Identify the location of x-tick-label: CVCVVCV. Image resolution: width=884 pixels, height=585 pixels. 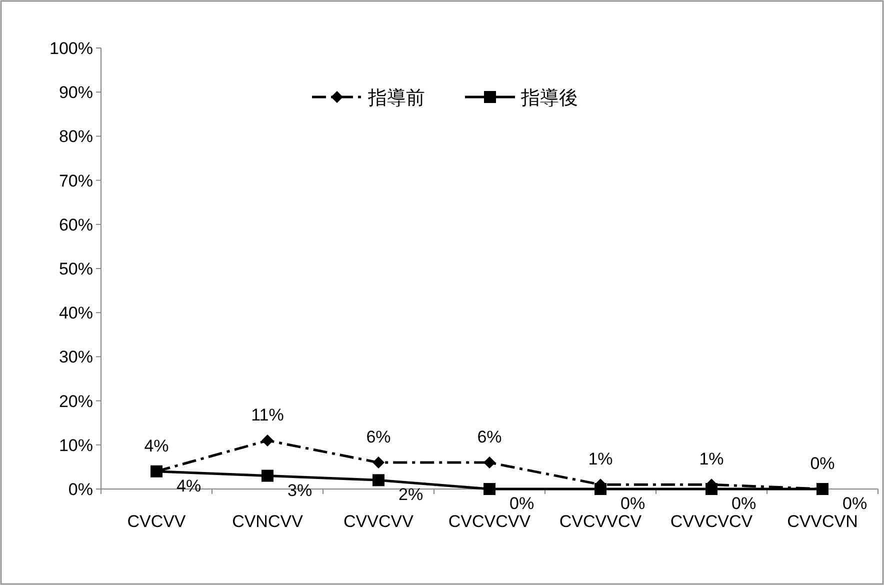
(600, 521).